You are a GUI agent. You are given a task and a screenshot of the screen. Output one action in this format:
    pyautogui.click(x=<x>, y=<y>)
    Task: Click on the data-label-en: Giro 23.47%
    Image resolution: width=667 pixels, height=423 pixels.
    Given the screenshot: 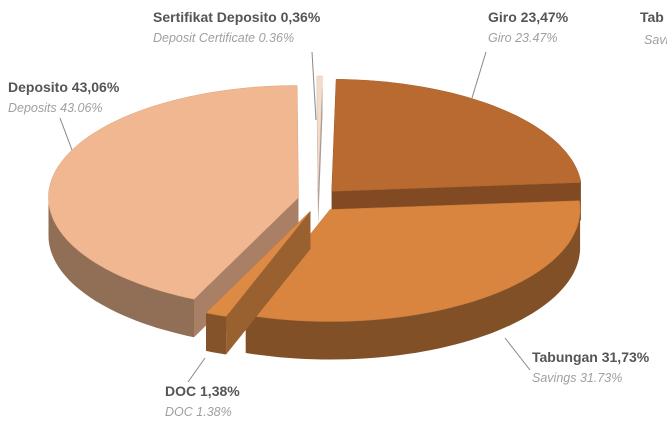 What is the action you would take?
    pyautogui.click(x=523, y=38)
    